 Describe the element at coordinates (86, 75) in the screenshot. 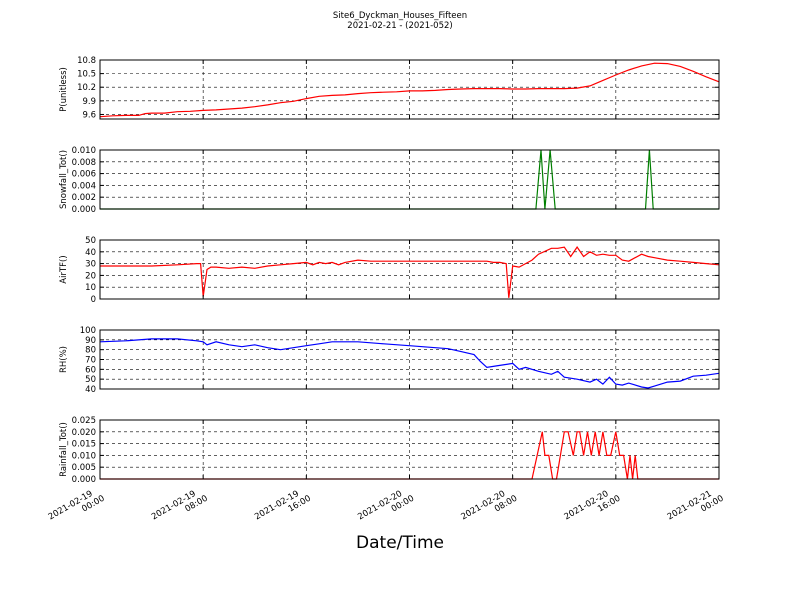

I see `y-tick-label: 10.5` at that location.